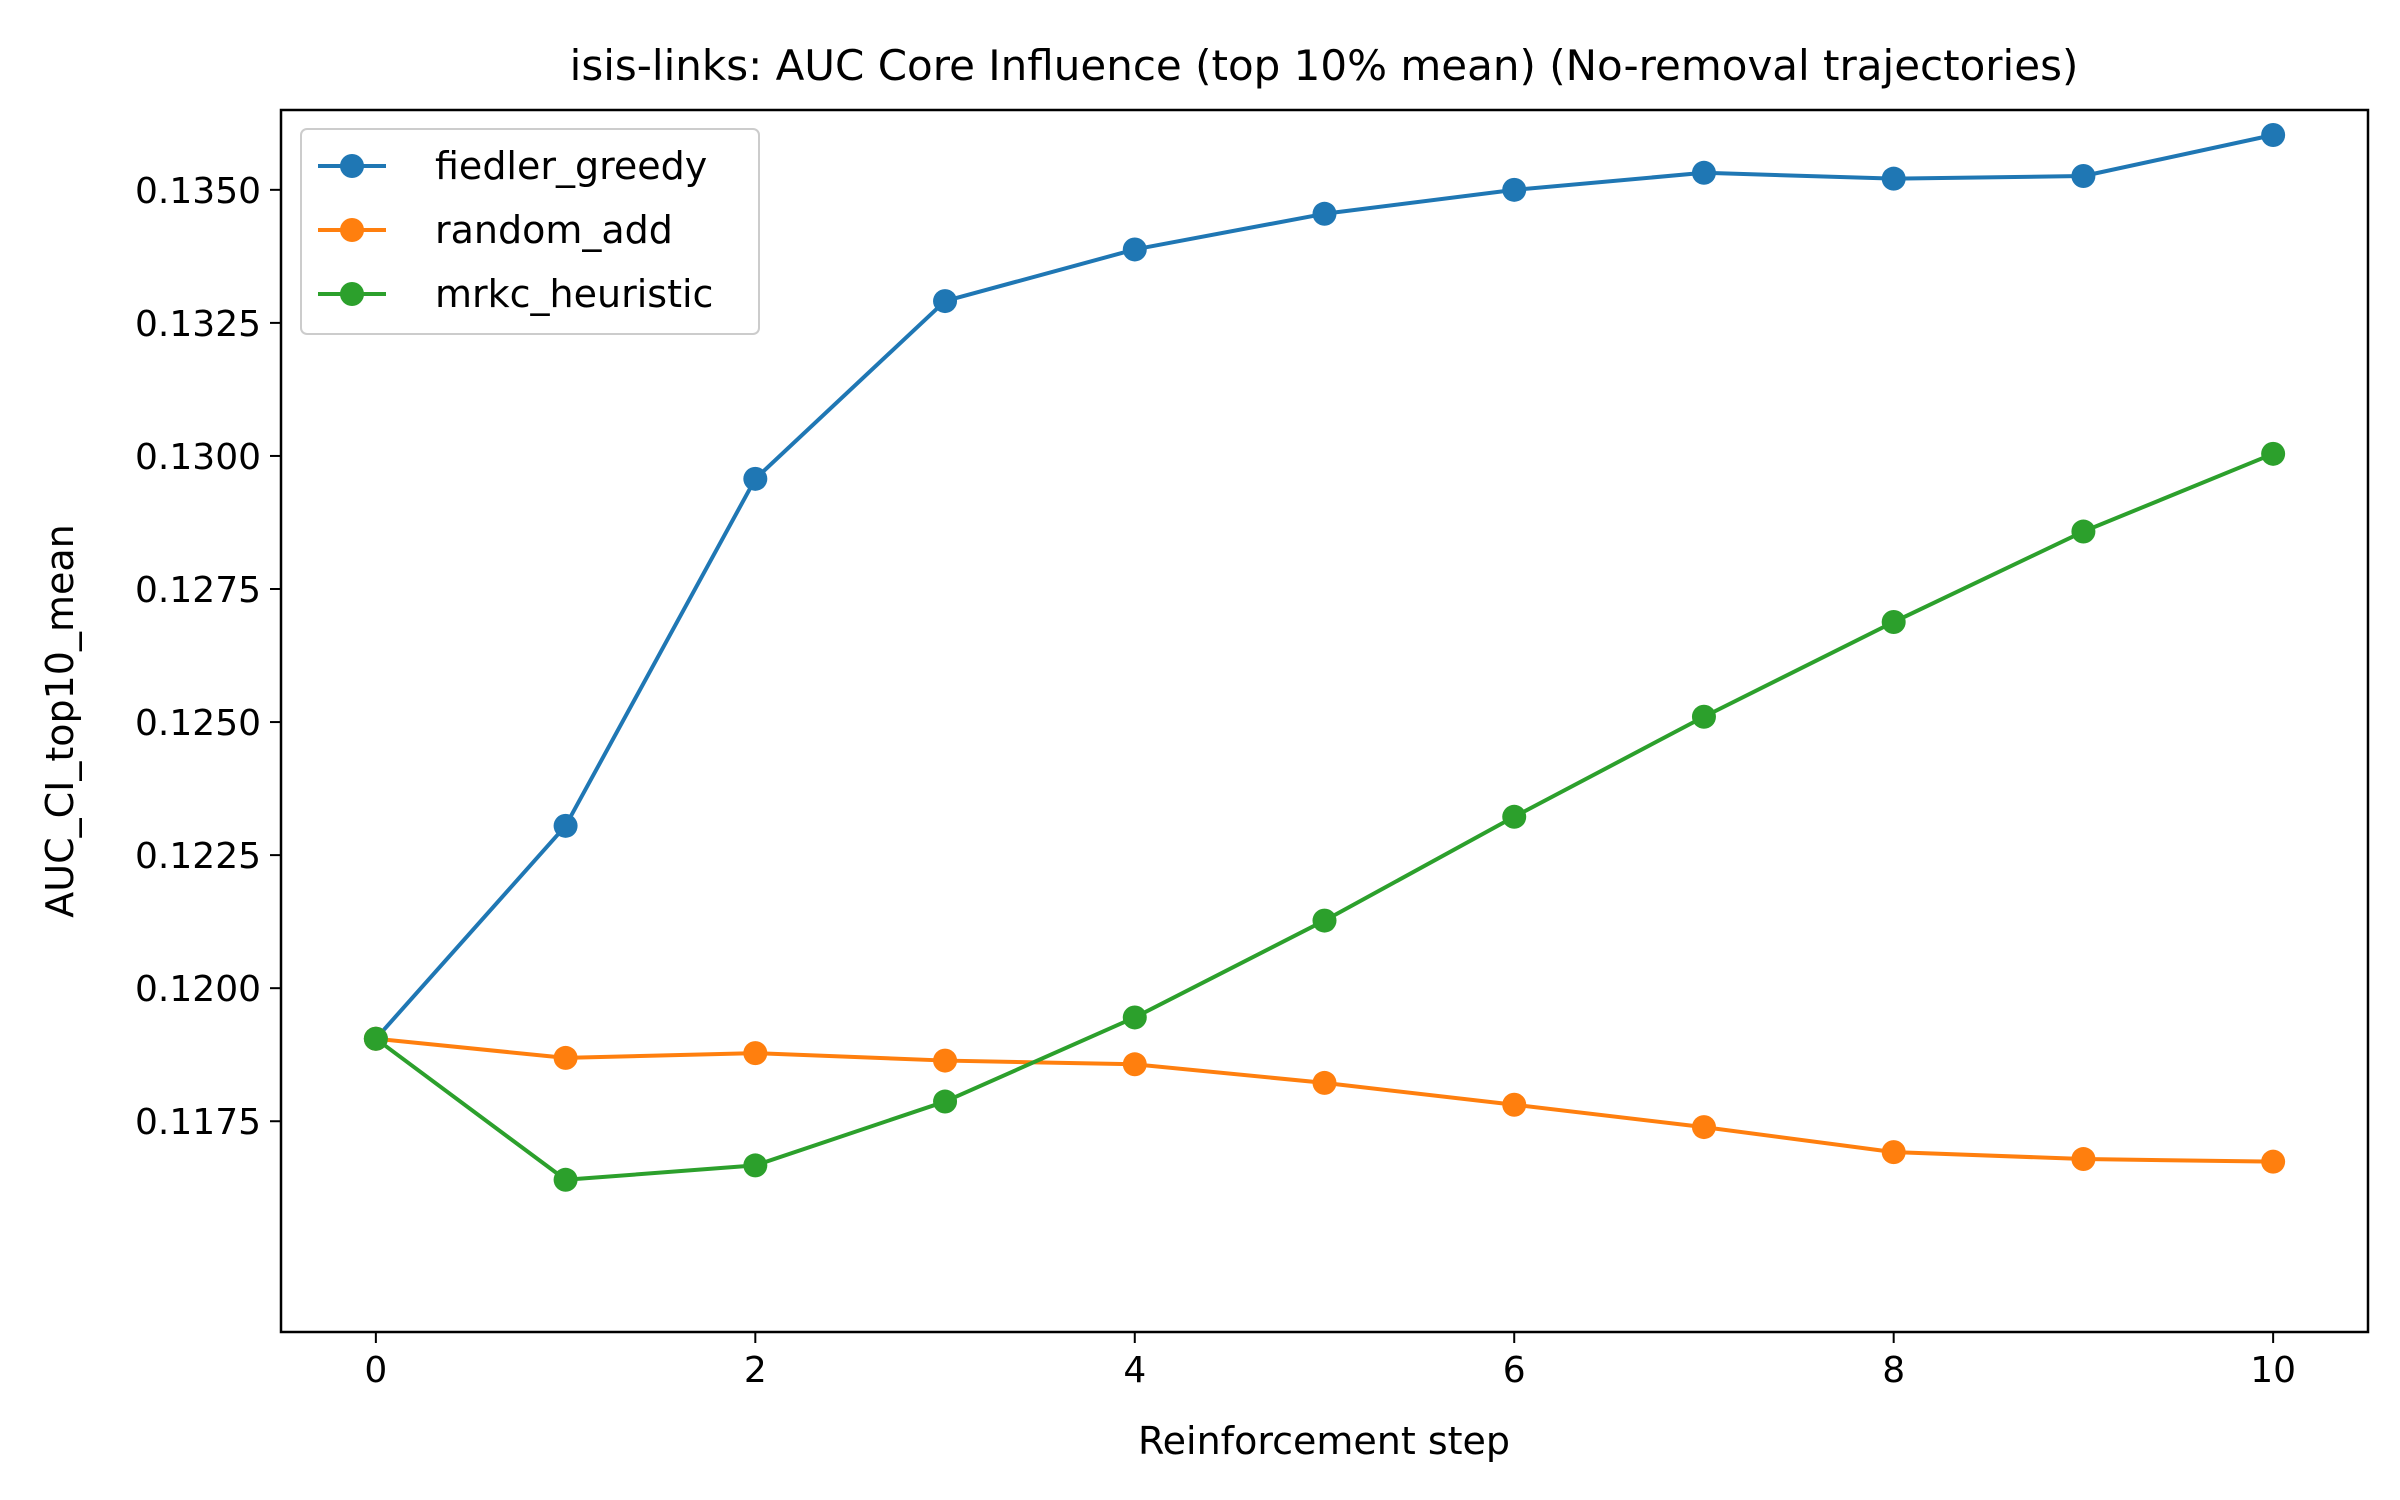 The width and height of the screenshot is (2400, 1500). I want to click on y-tick-label: 0.1225, so click(198, 856).